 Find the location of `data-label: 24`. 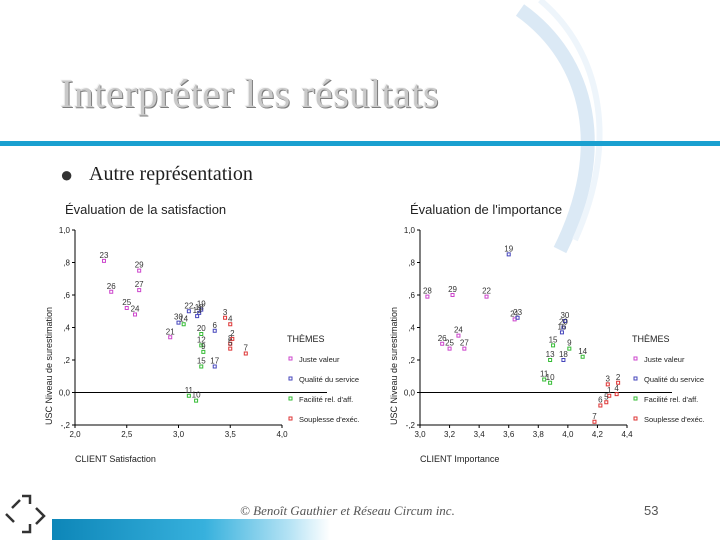

data-label: 24 is located at coordinates (458, 330).